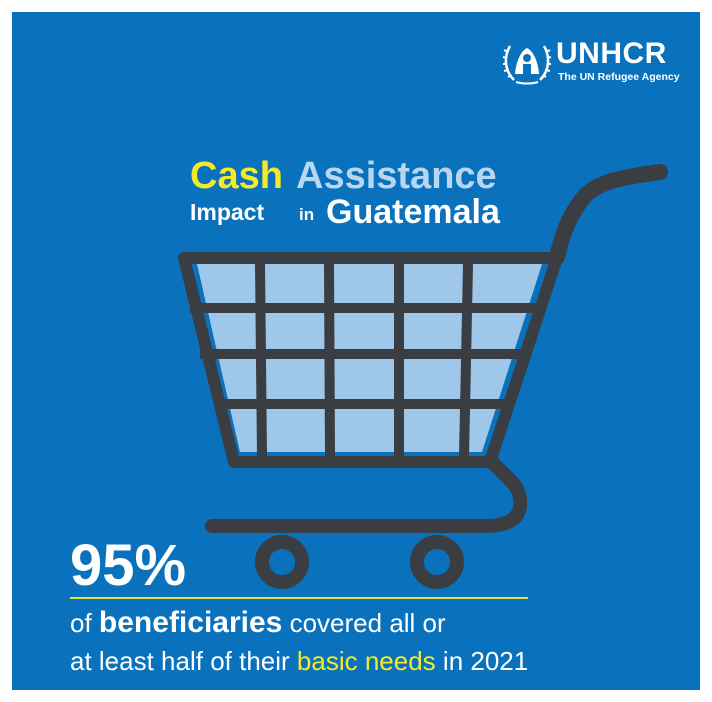 The height and width of the screenshot is (702, 712). Describe the element at coordinates (299, 598) in the screenshot. I see `statistic-divider` at that location.